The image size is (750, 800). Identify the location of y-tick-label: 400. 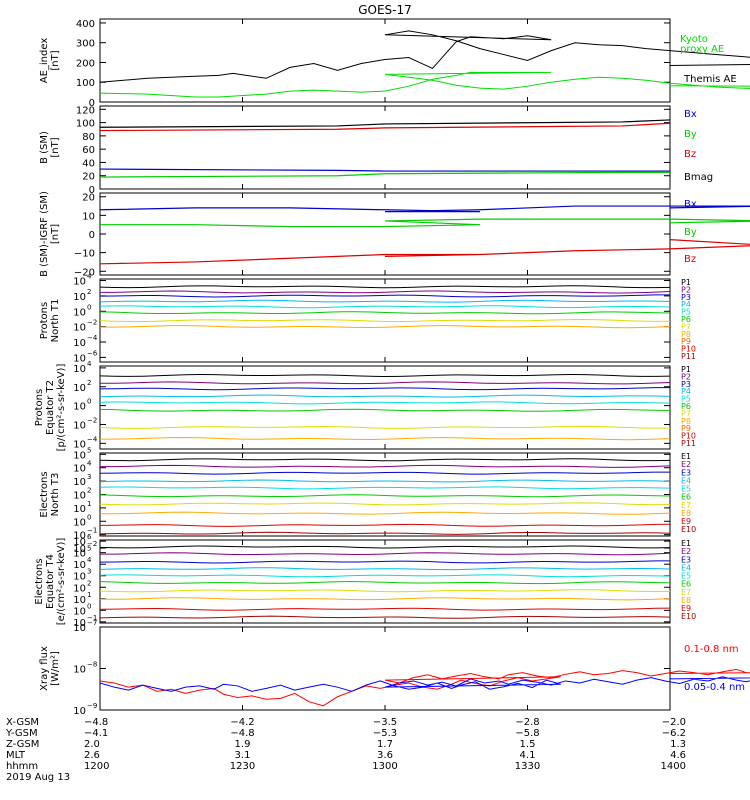
(85, 24).